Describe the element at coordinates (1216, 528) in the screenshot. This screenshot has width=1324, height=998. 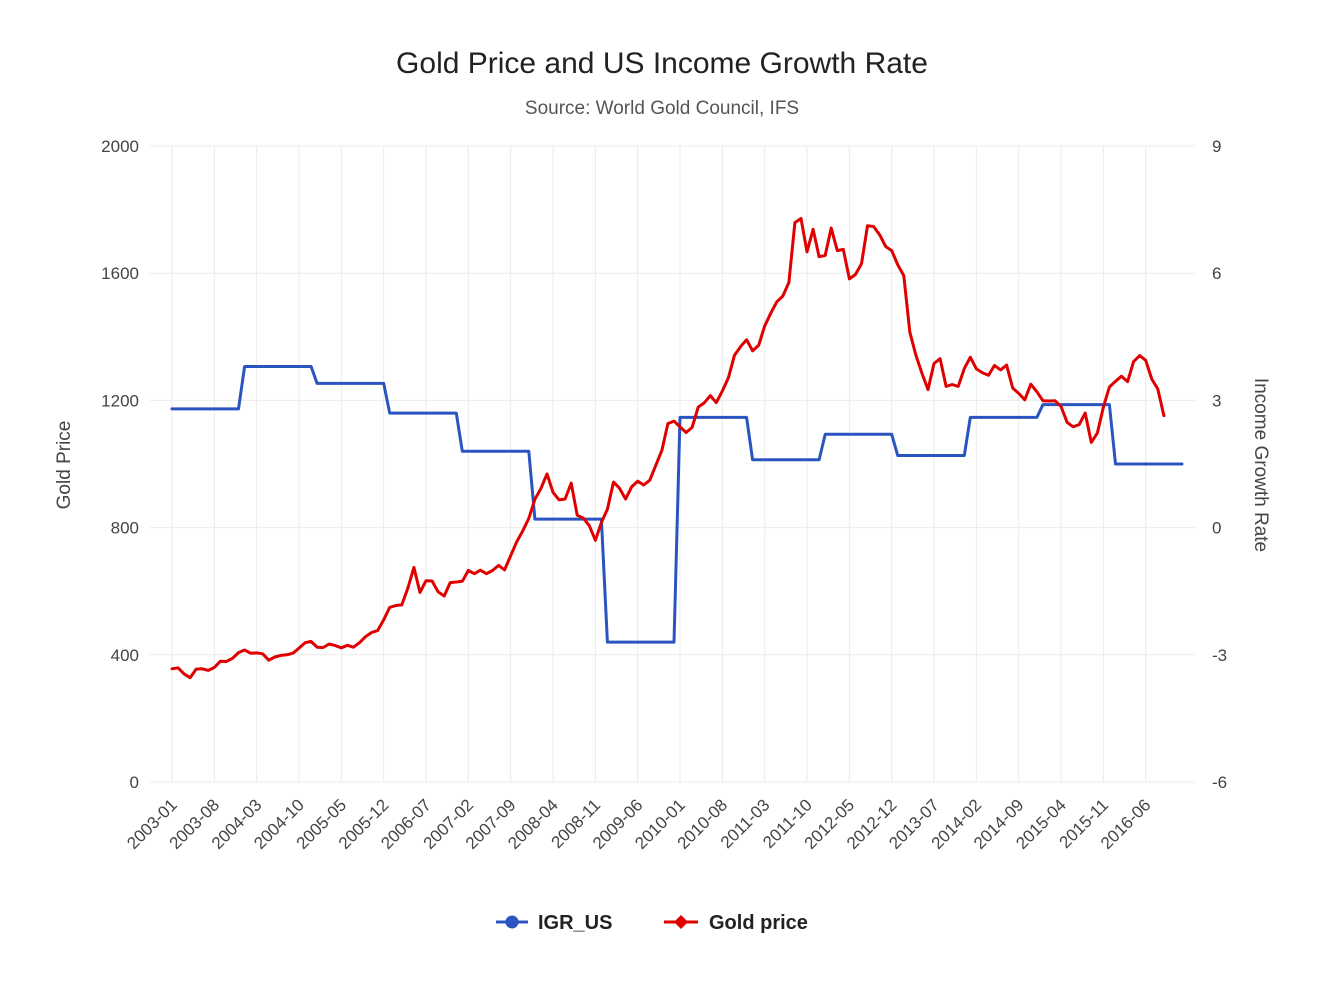
I see `right-tick-label: 0` at that location.